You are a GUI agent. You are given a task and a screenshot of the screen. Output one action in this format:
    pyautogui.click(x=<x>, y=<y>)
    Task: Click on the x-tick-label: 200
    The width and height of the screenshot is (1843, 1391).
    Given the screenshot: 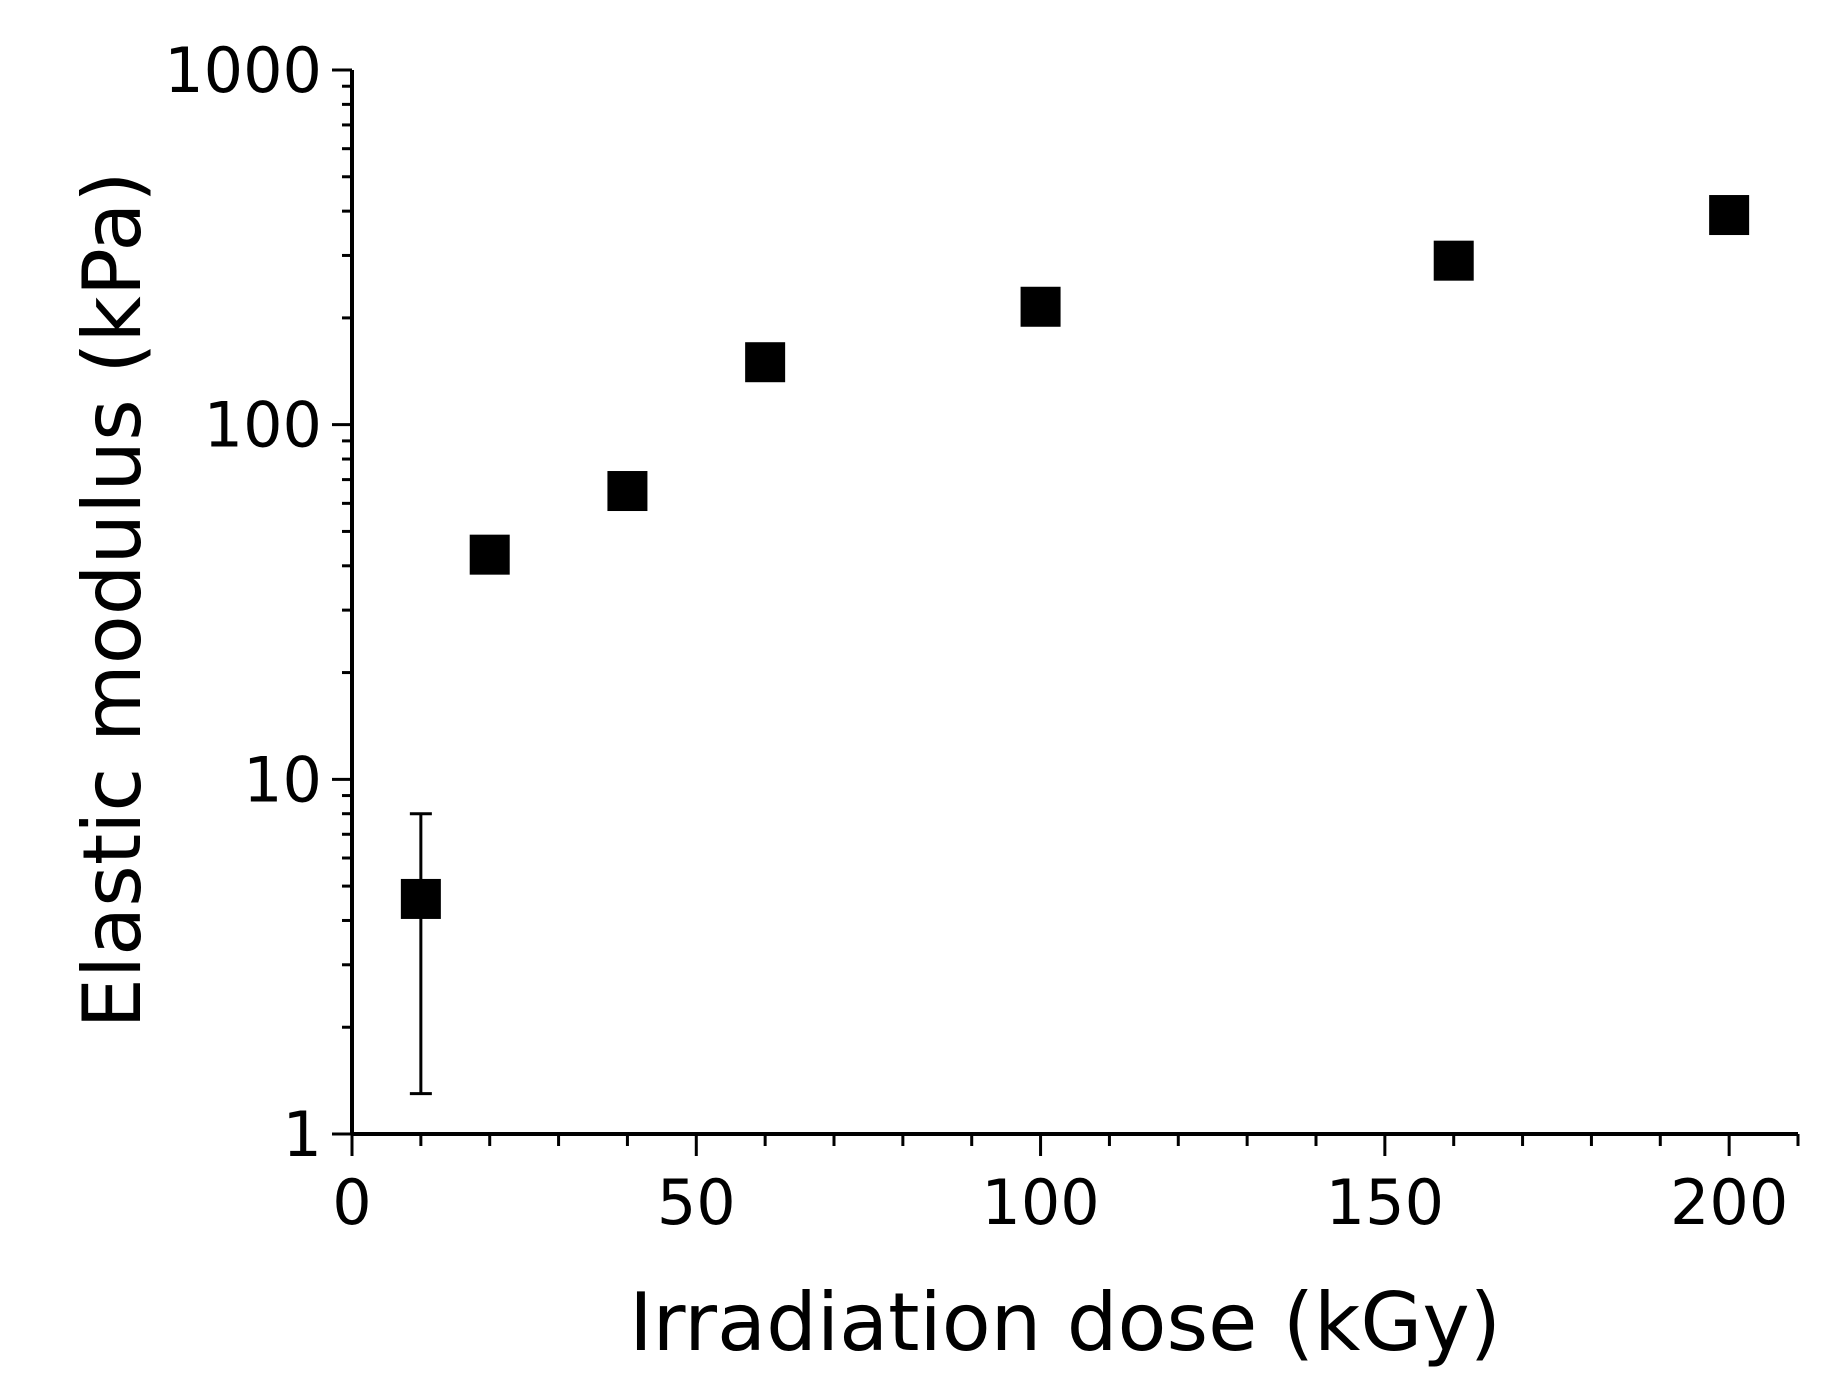 What is the action you would take?
    pyautogui.click(x=1729, y=1202)
    